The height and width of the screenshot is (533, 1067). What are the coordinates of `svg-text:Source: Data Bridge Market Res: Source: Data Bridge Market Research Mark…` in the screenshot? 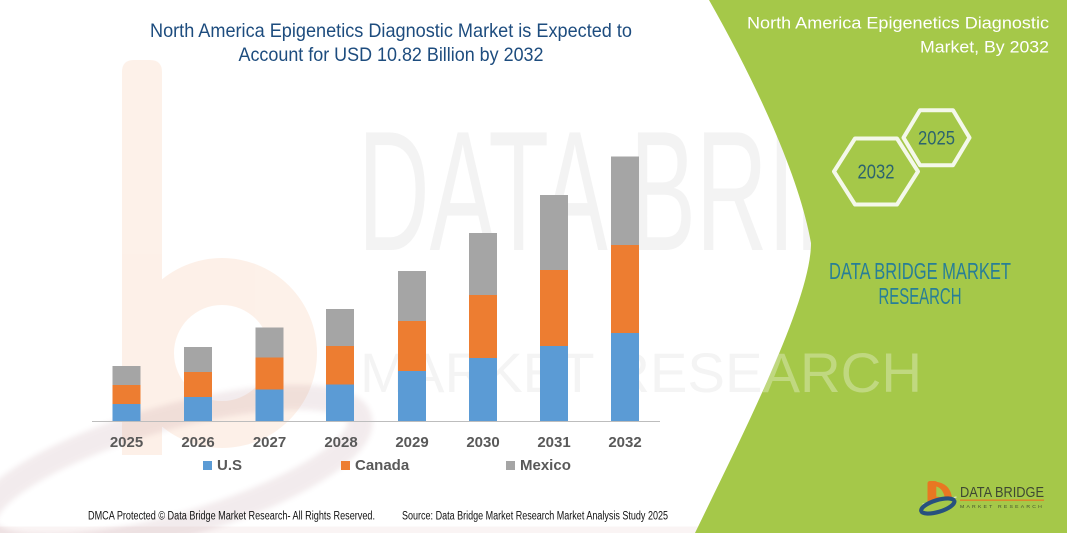 It's located at (535, 517).